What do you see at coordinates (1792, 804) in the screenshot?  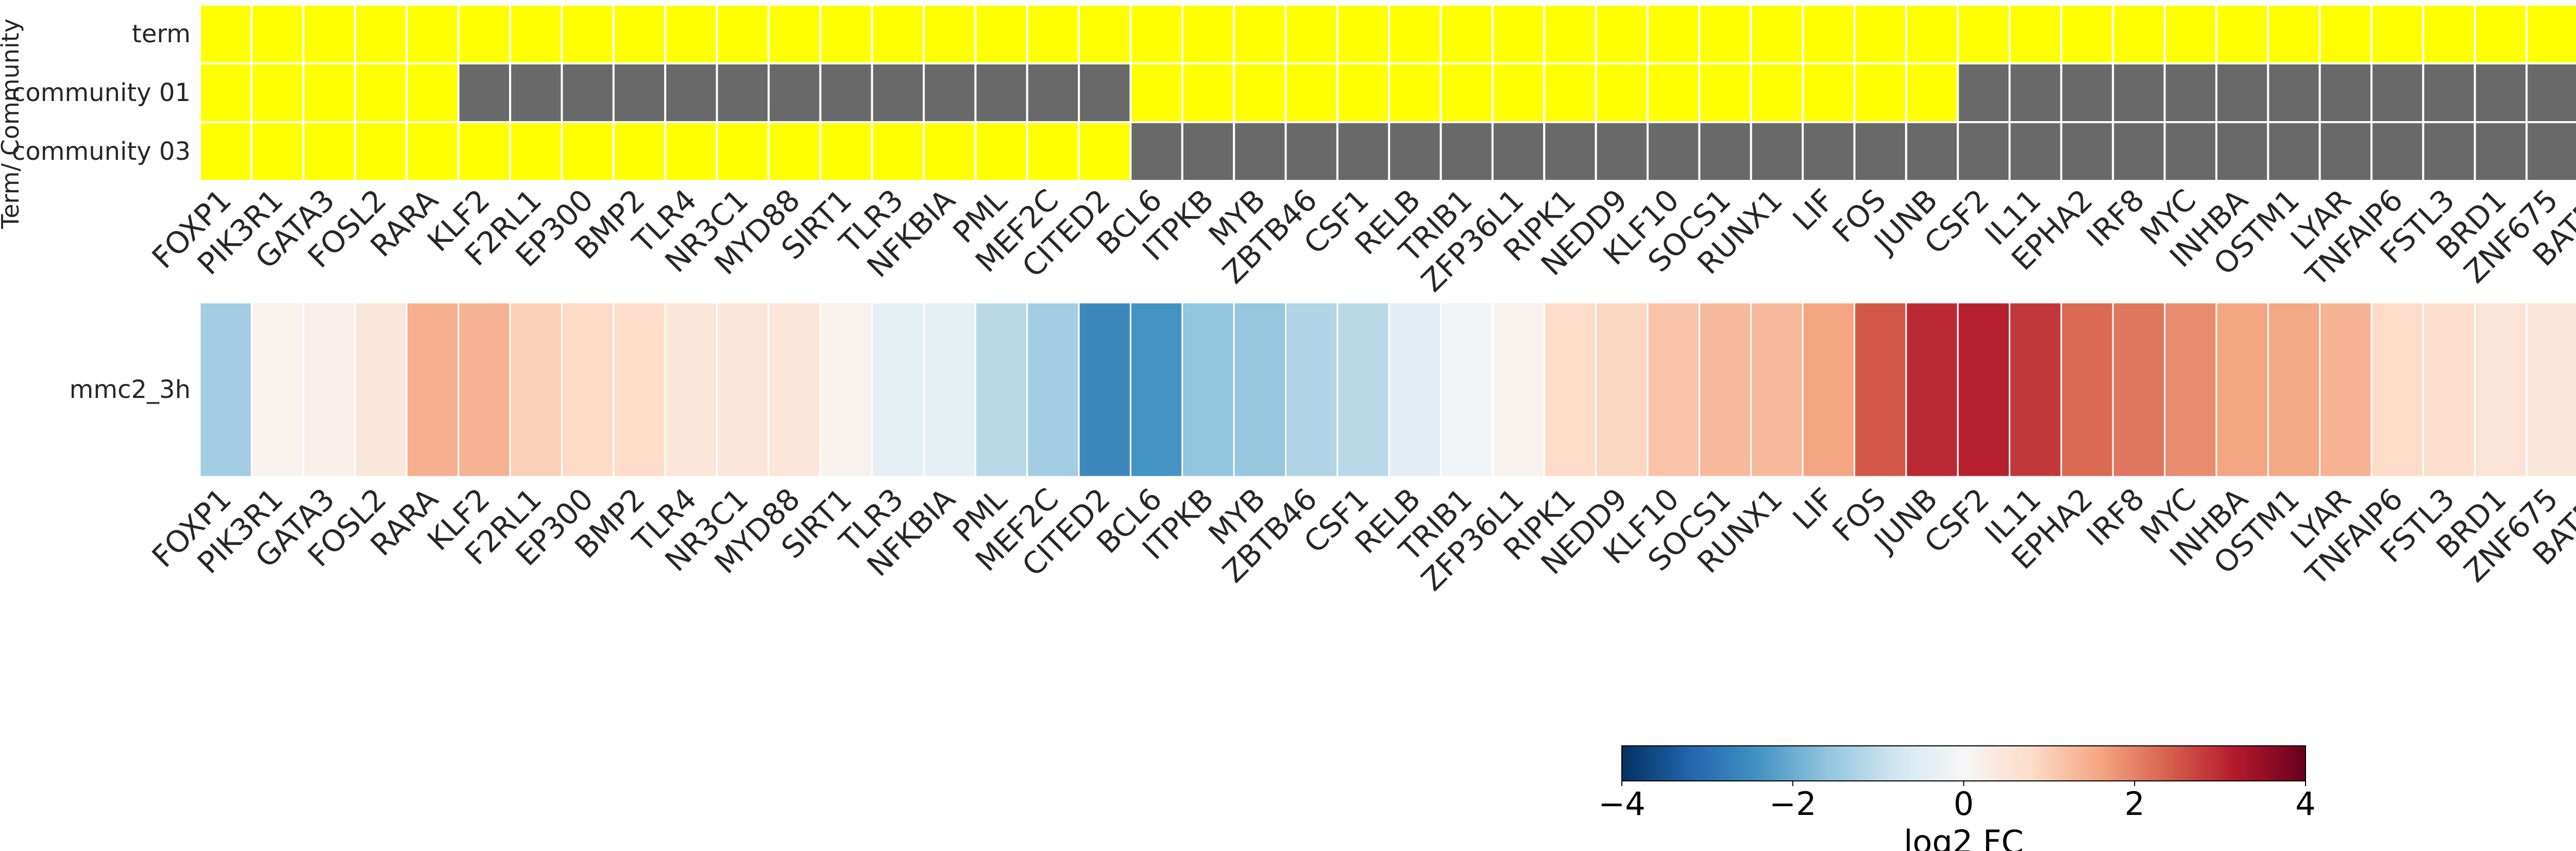 I see `colorbar-tick-label: −2` at bounding box center [1792, 804].